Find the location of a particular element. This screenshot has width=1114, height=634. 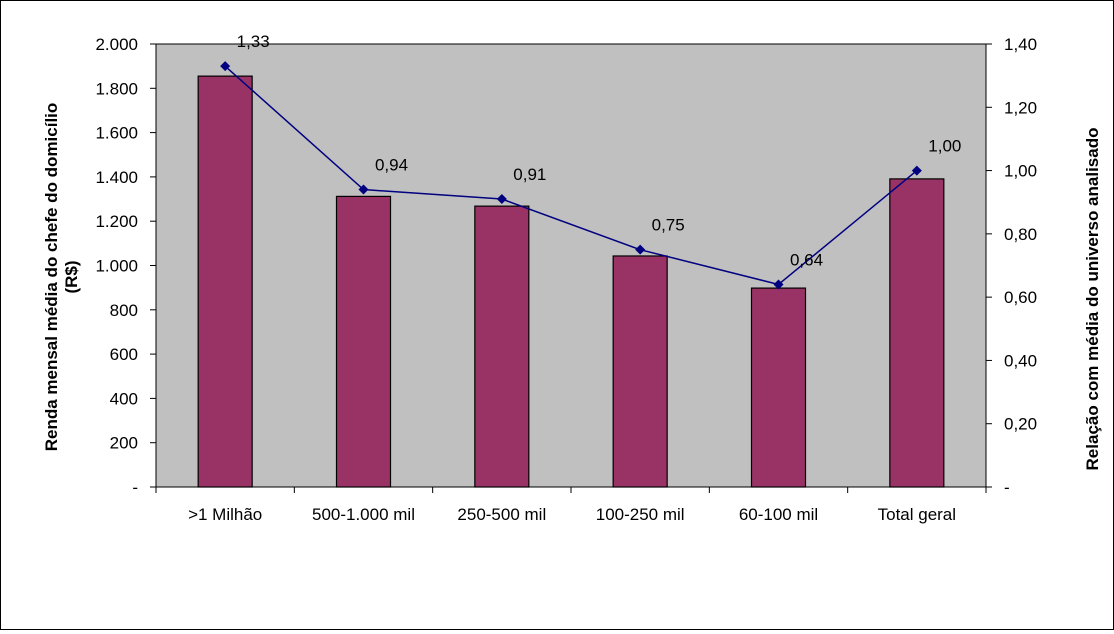

x-tick-label: 100-250 mil is located at coordinates (640, 514).